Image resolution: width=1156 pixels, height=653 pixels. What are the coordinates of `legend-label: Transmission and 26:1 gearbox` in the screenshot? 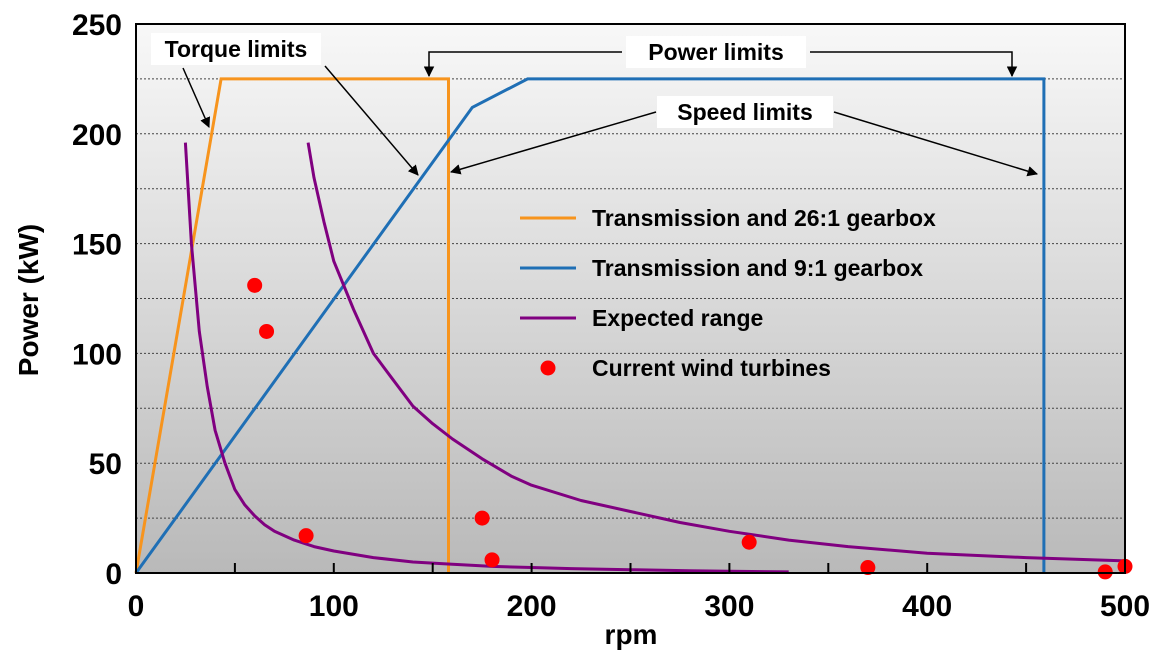 It's located at (764, 218).